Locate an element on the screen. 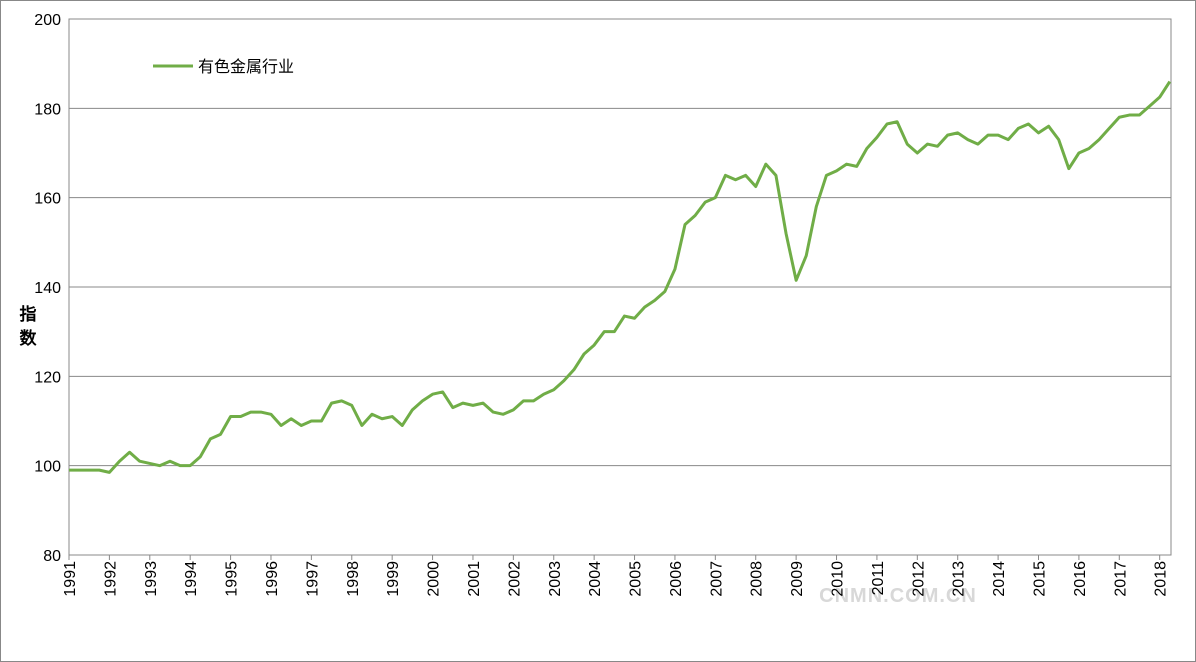  x-tick-label: 2007 is located at coordinates (716, 579).